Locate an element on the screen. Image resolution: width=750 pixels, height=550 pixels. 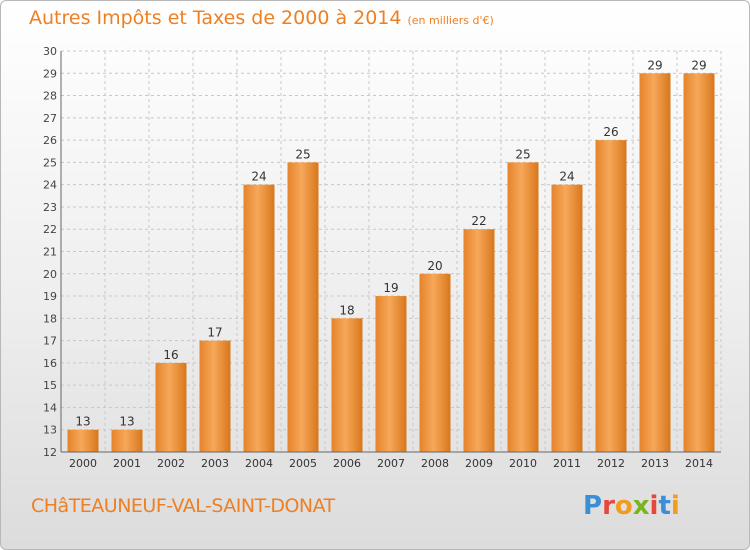
y-tick-label: 12 is located at coordinates (50, 452).